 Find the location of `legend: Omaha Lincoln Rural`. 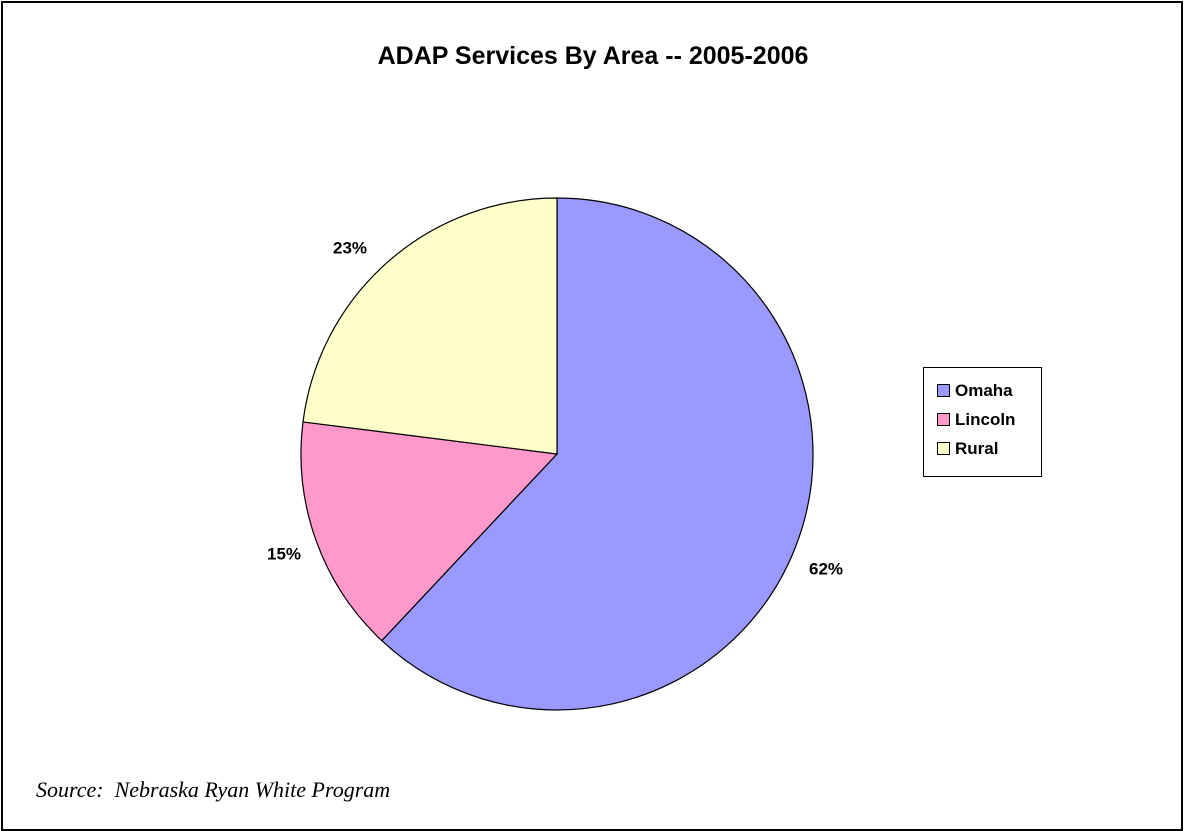

legend: Omaha Lincoln Rural is located at coordinates (982, 422).